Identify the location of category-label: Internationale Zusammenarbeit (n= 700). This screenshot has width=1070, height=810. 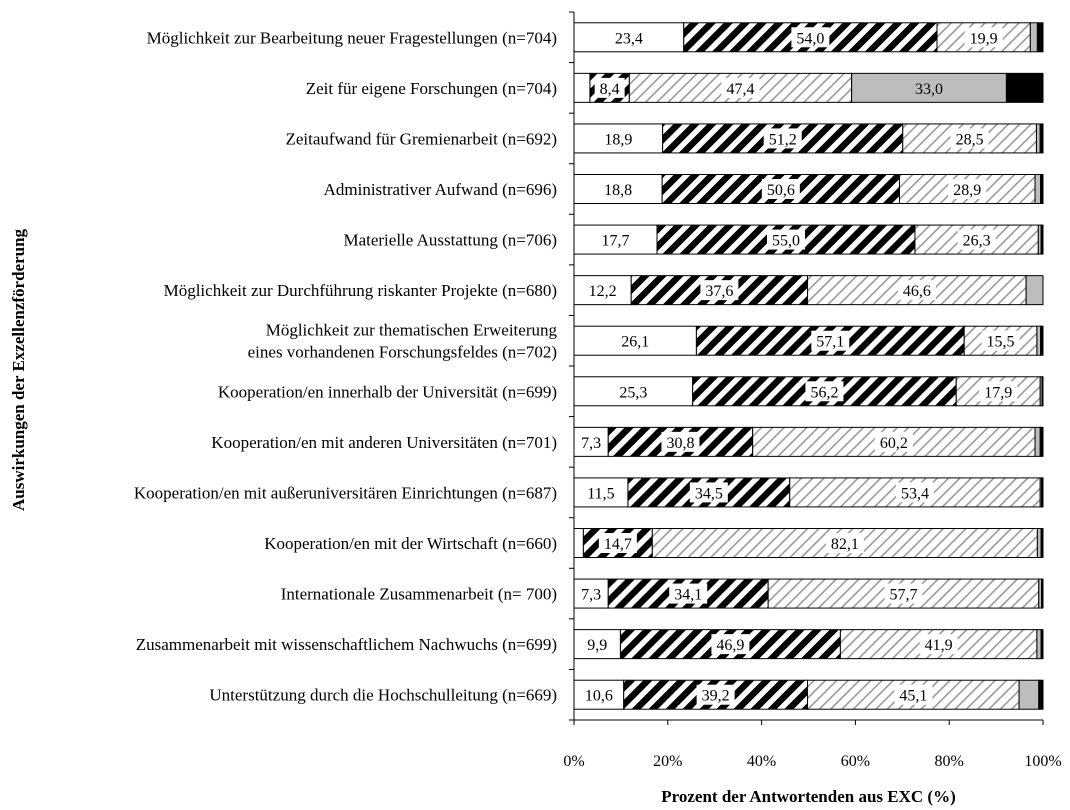
(419, 594).